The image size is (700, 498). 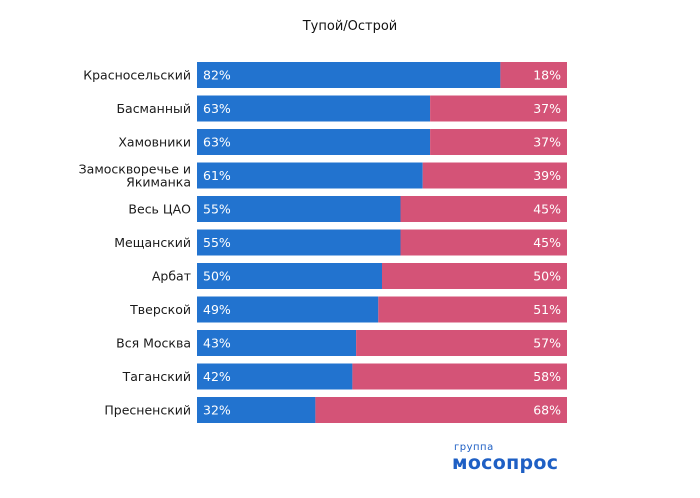 I want to click on logo-top-text: группа, so click(x=474, y=447).